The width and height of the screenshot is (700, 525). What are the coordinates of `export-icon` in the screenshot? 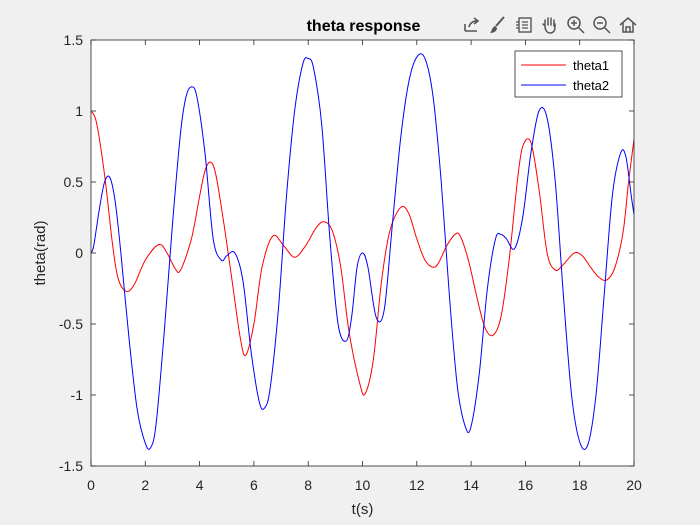 It's located at (472, 25).